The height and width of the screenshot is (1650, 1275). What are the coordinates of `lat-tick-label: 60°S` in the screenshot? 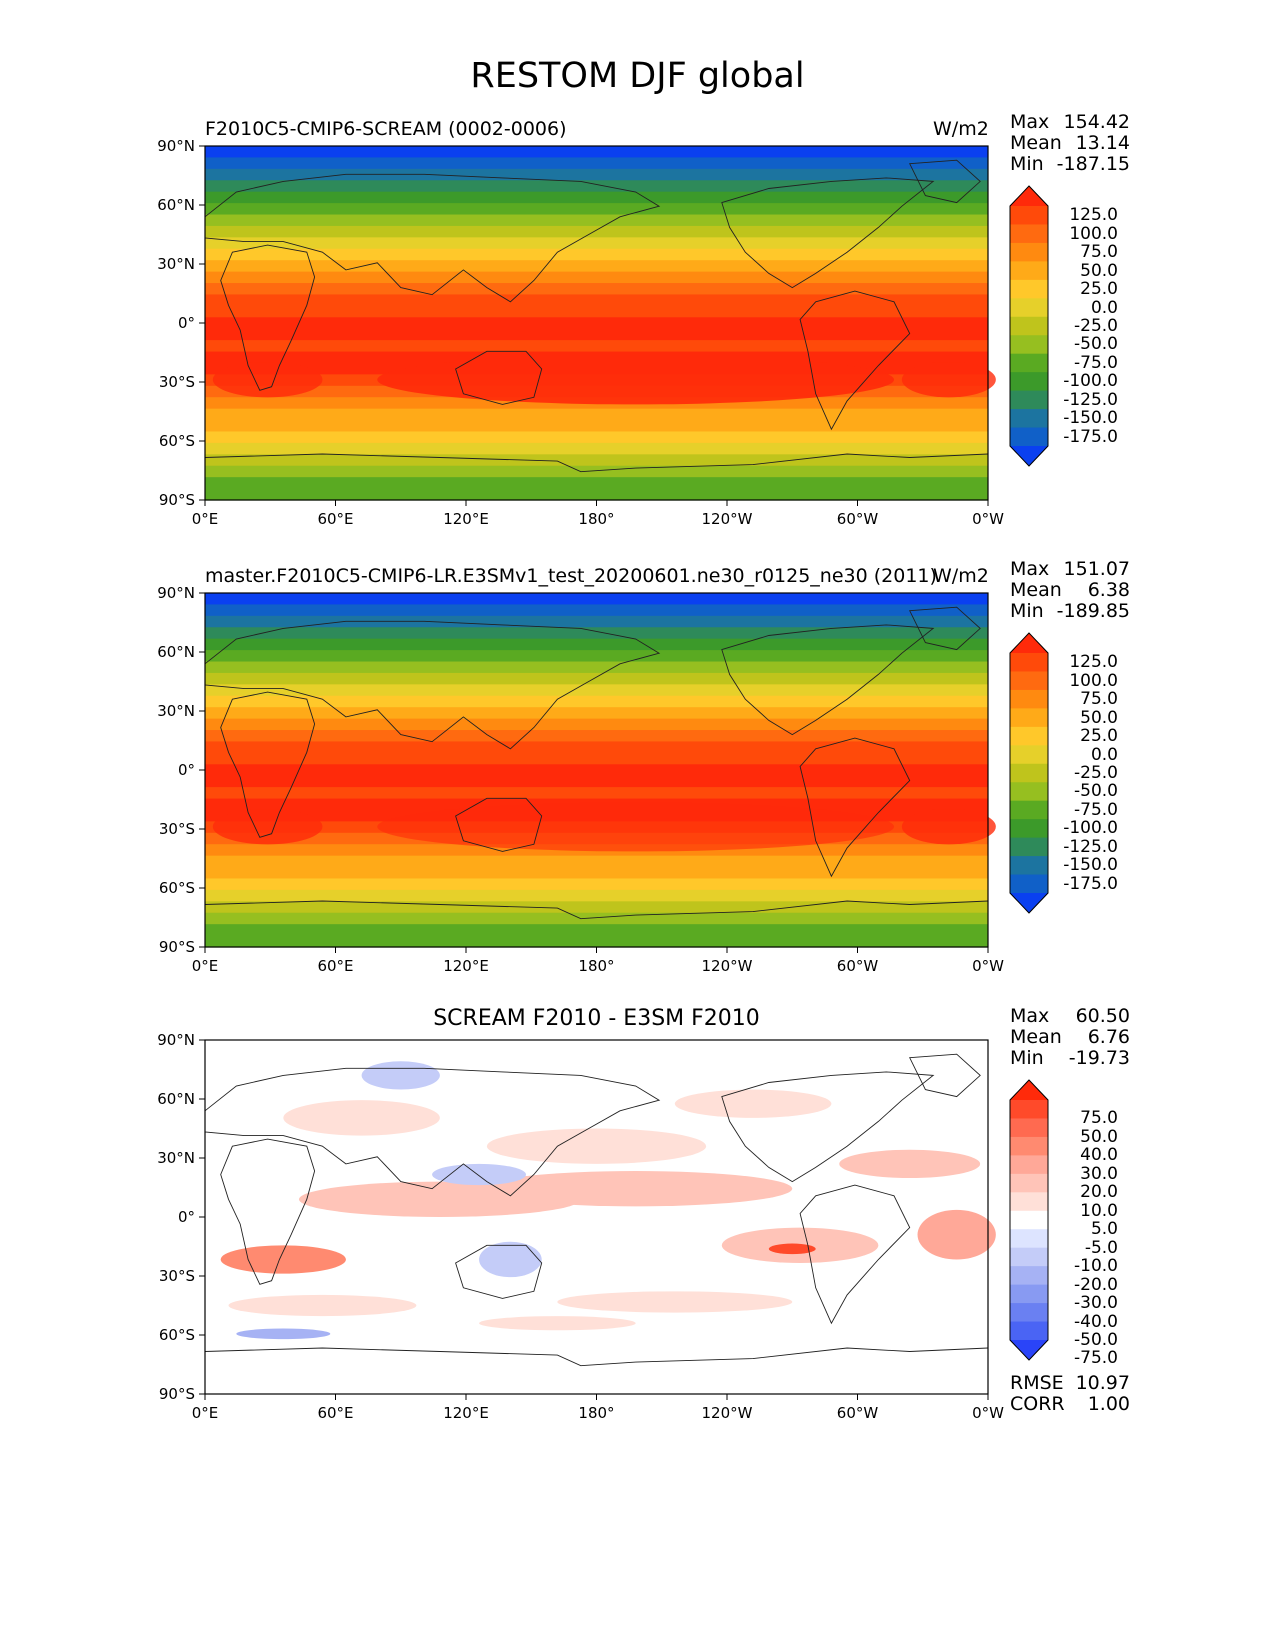 It's located at (176, 888).